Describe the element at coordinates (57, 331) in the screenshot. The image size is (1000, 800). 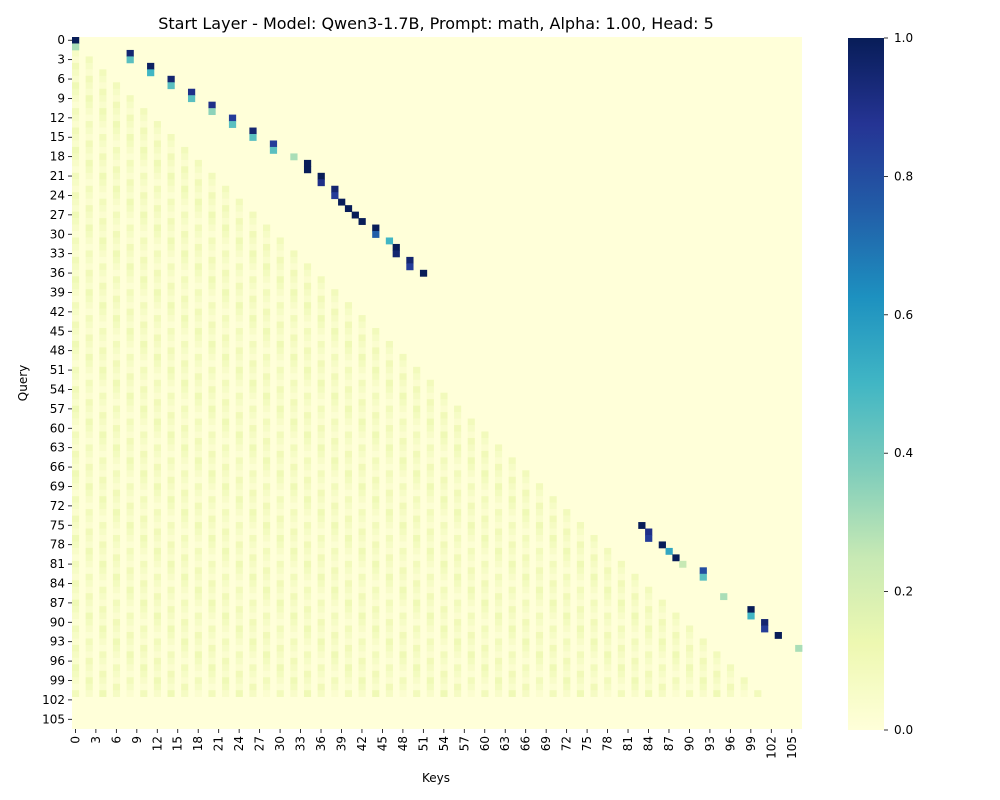
I see `y-tick-label: 45` at that location.